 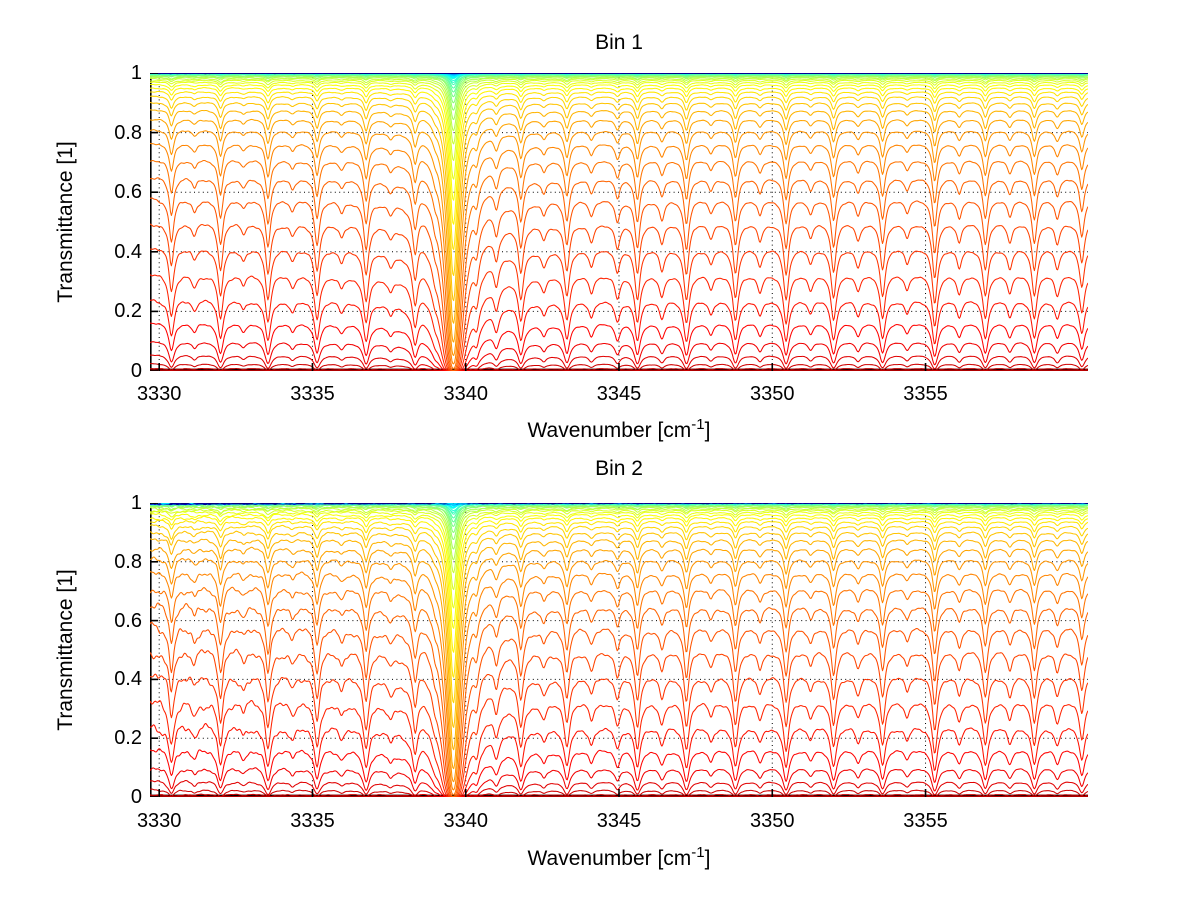 I want to click on y-axis-label-bin1: Transmittance [1], so click(x=65, y=222).